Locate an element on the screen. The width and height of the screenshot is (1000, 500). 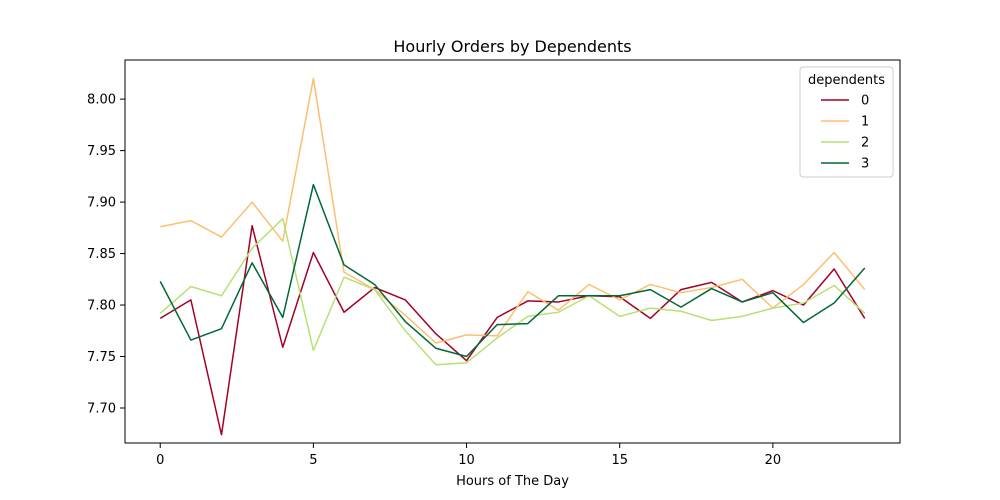
x-axis-ticks: 0 5 10 15 20 is located at coordinates (468, 455).